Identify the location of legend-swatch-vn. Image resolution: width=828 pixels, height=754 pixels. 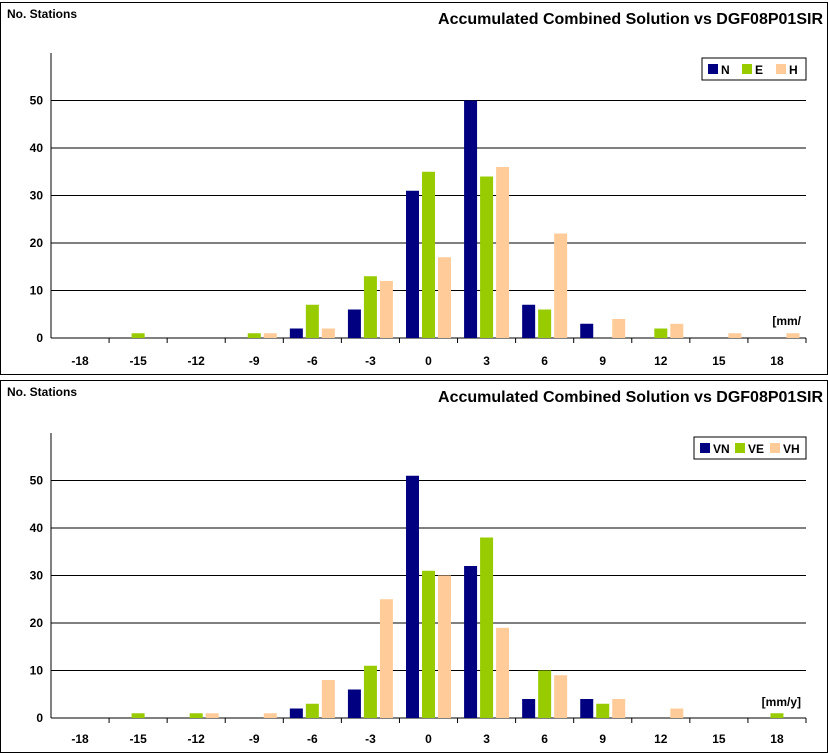
(705, 448).